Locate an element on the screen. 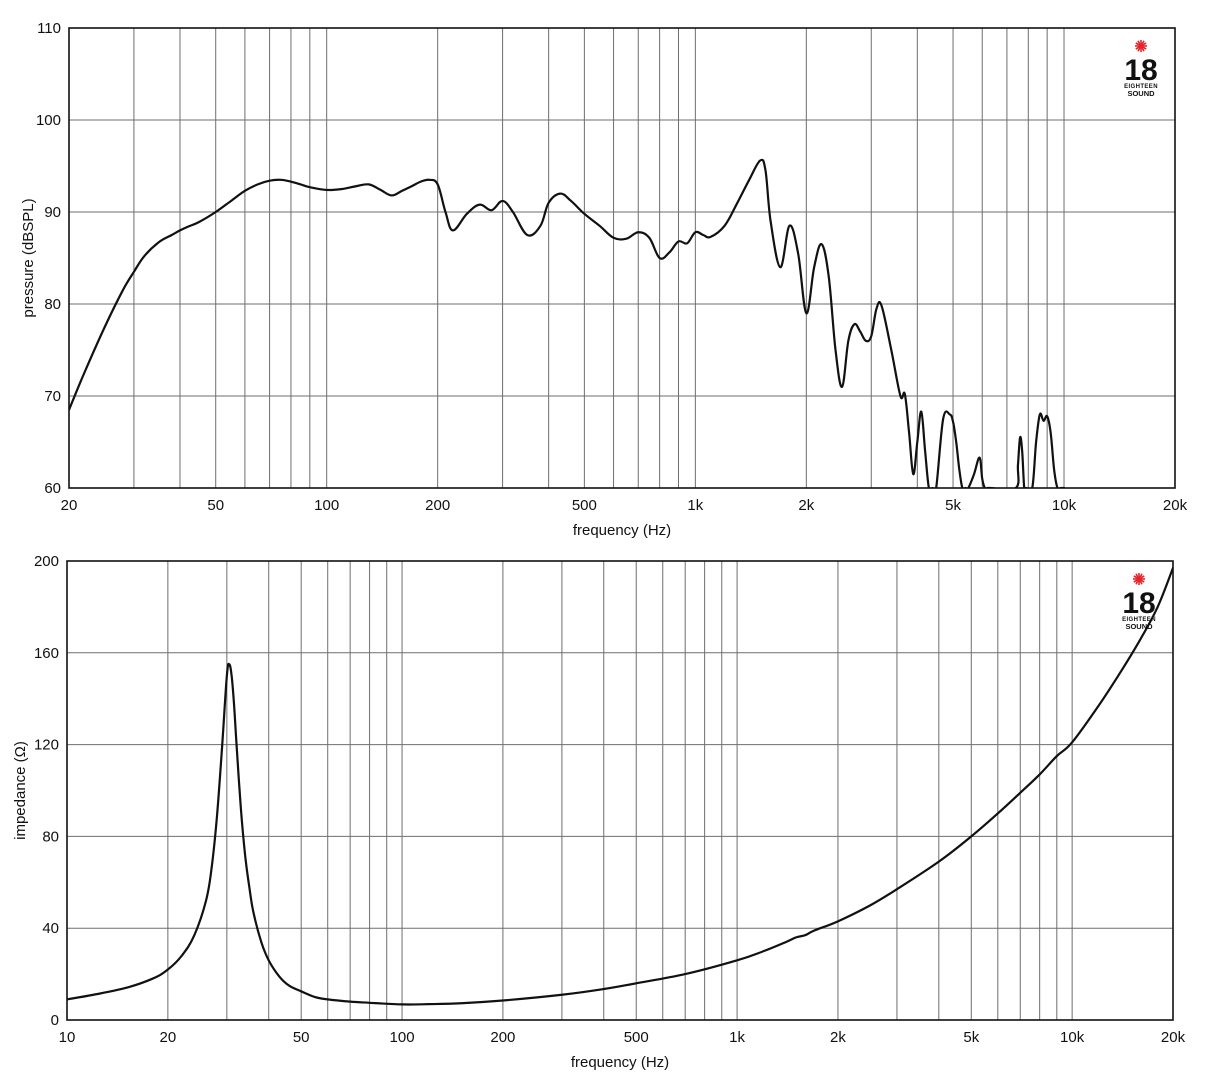 This screenshot has height=1082, width=1206. y-tick-label: 40 is located at coordinates (50, 928).